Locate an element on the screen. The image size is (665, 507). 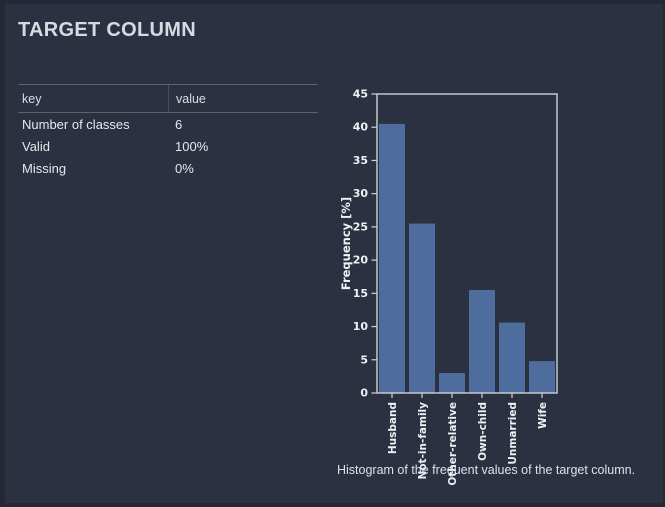
key-cell: Missing is located at coordinates (44, 168).